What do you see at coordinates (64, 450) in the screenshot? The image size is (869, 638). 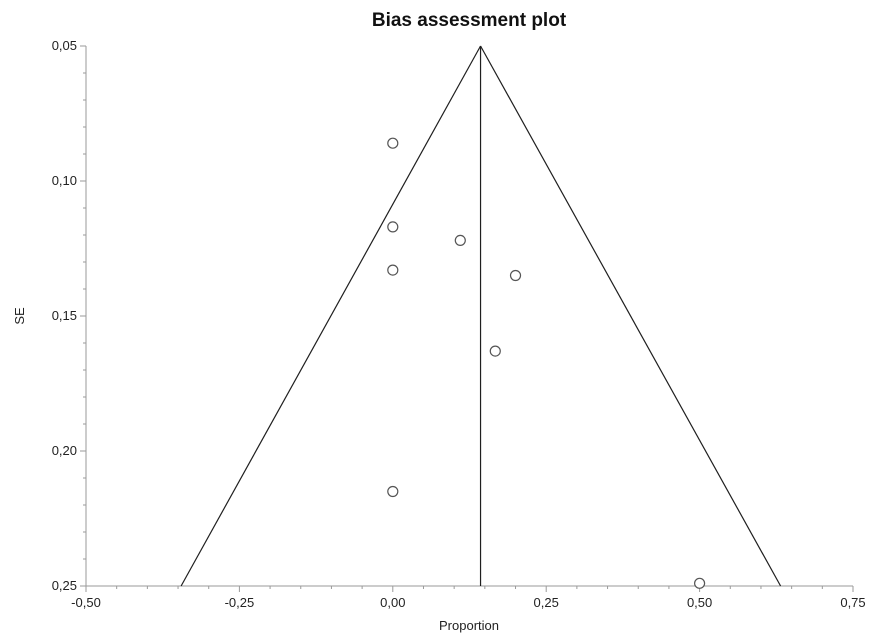 I see `y-tick-label: 0,20` at bounding box center [64, 450].